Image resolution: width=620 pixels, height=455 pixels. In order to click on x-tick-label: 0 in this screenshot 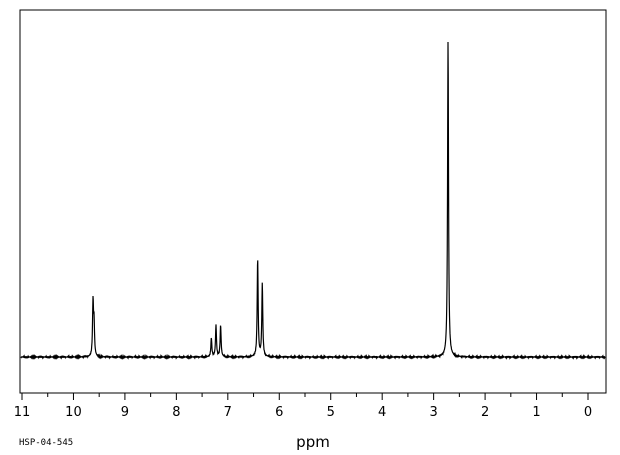, I will do `click(588, 412)`.